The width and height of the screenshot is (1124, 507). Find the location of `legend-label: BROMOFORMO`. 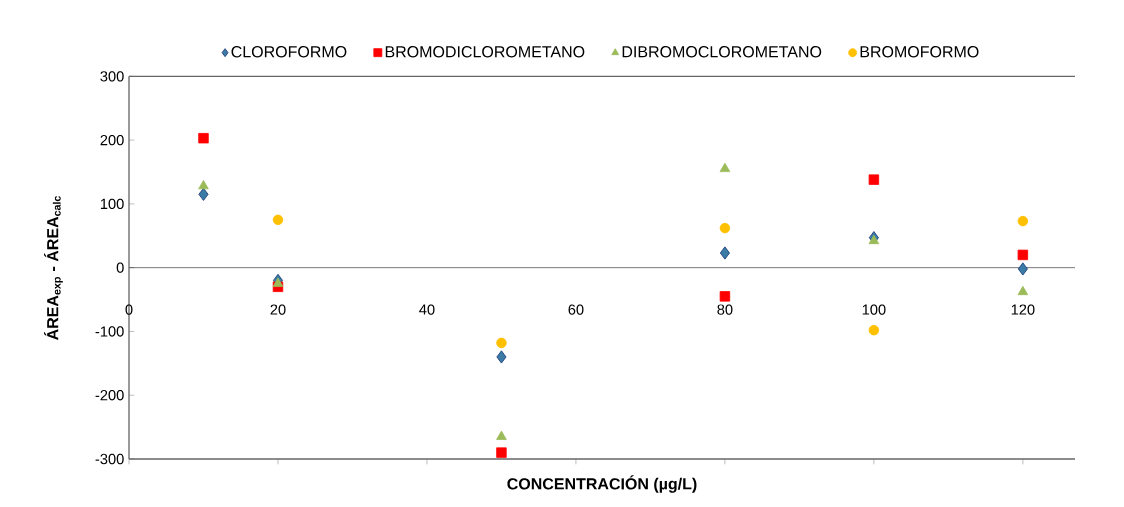

legend-label: BROMOFORMO is located at coordinates (919, 52).